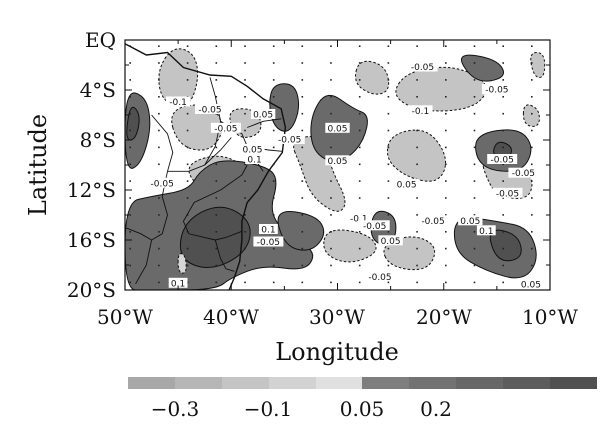 This screenshot has width=600, height=446. I want to click on contour-label-24: -0.05, so click(268, 242).